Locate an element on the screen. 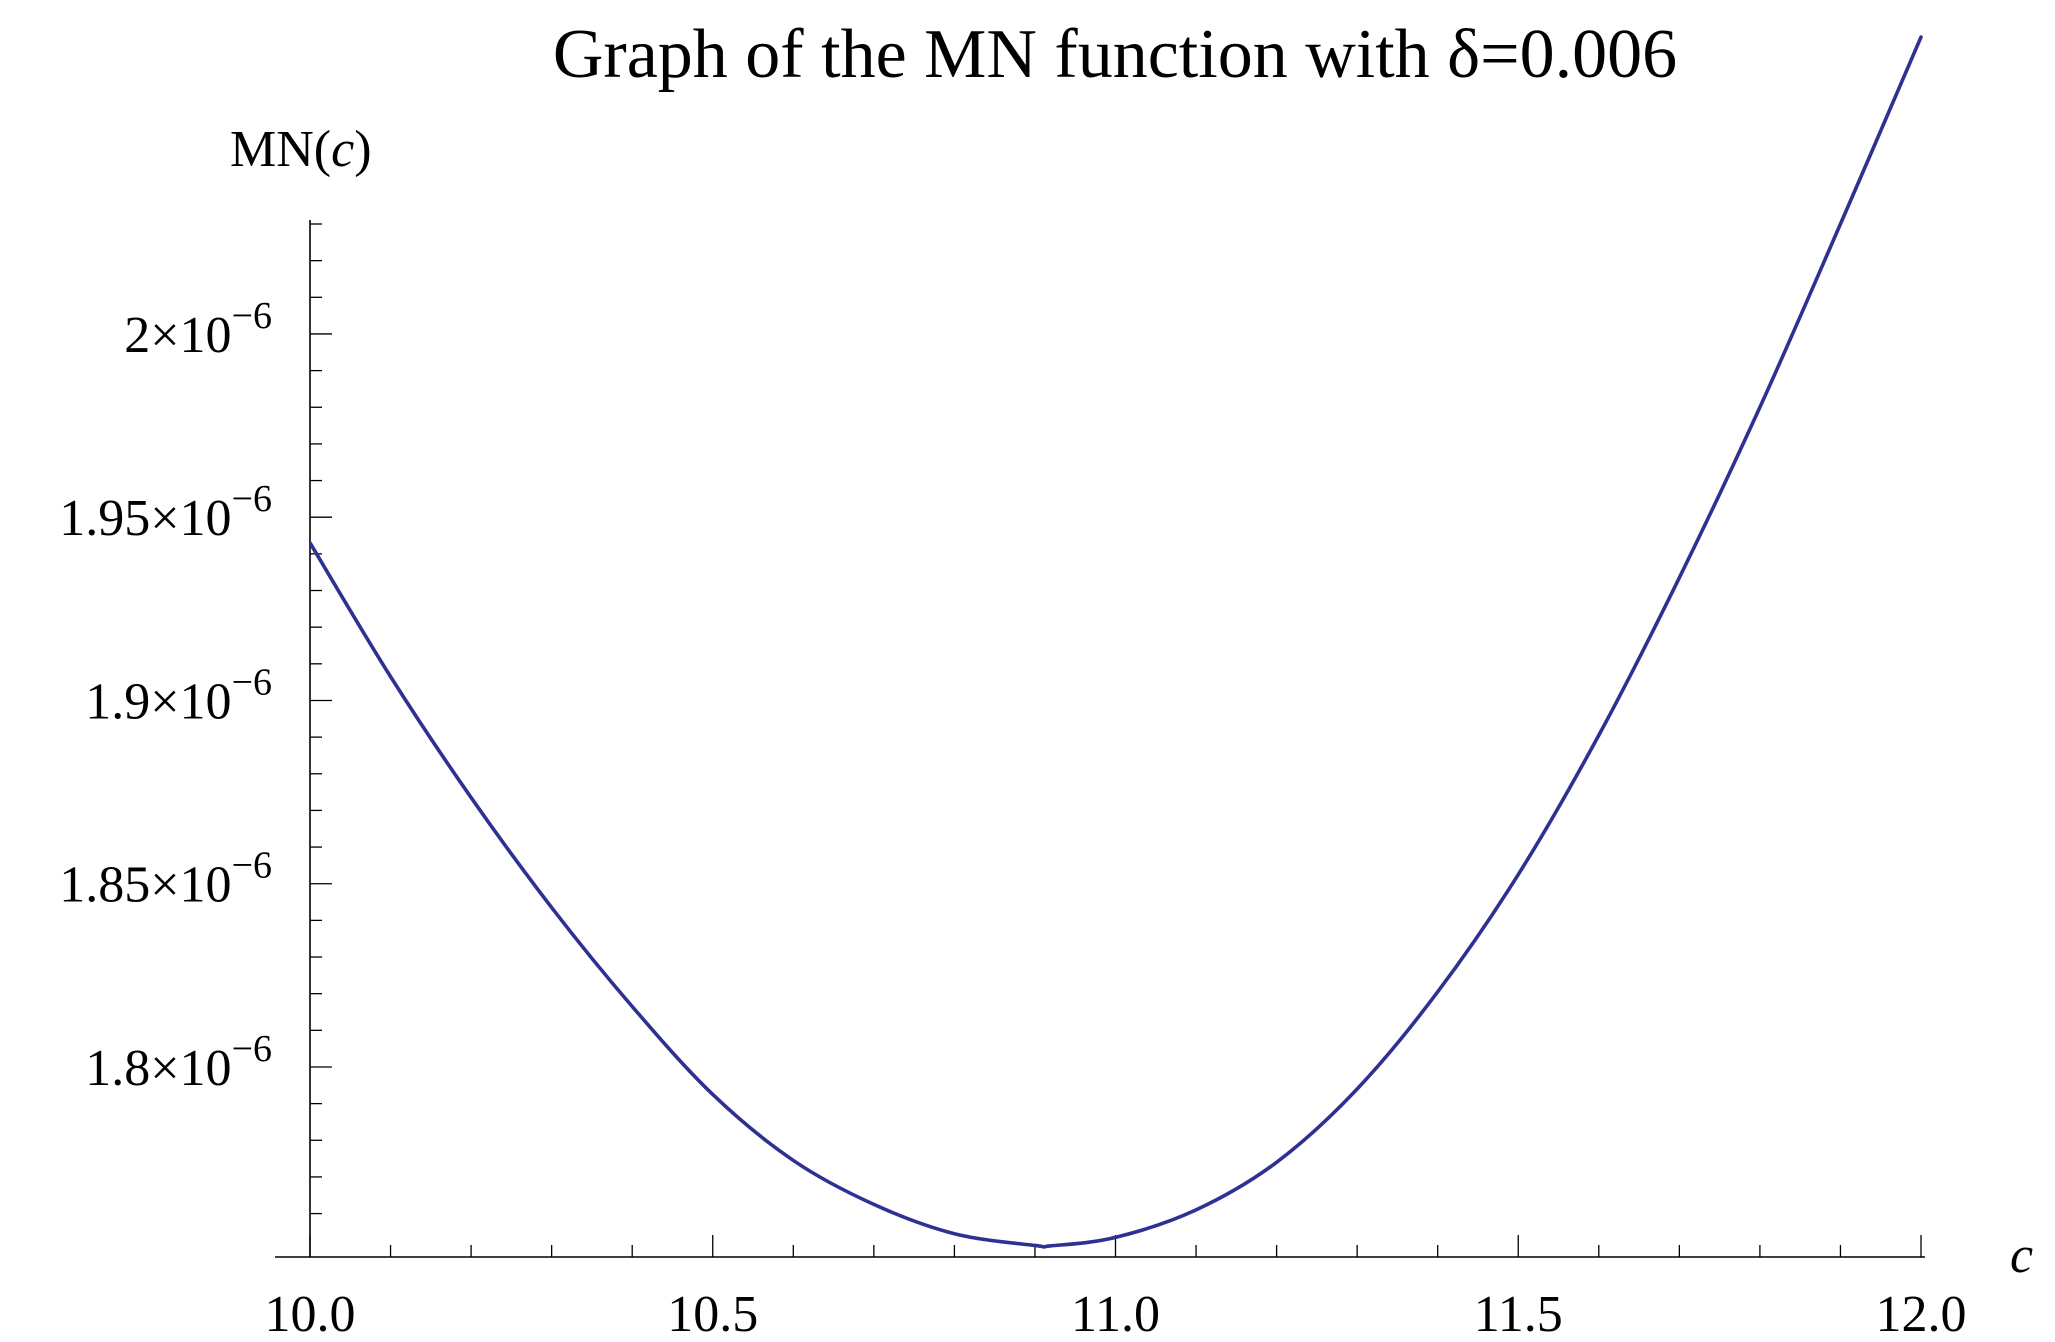  y-tick-label: 1.9×10⁻⁶ is located at coordinates (178, 695).